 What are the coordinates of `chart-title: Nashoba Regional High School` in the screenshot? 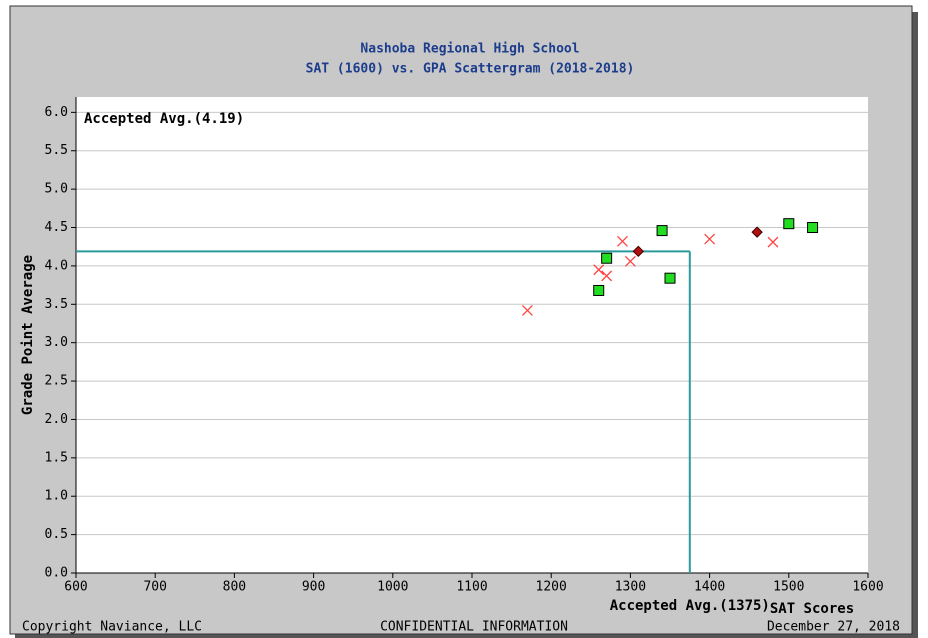 It's located at (469, 49).